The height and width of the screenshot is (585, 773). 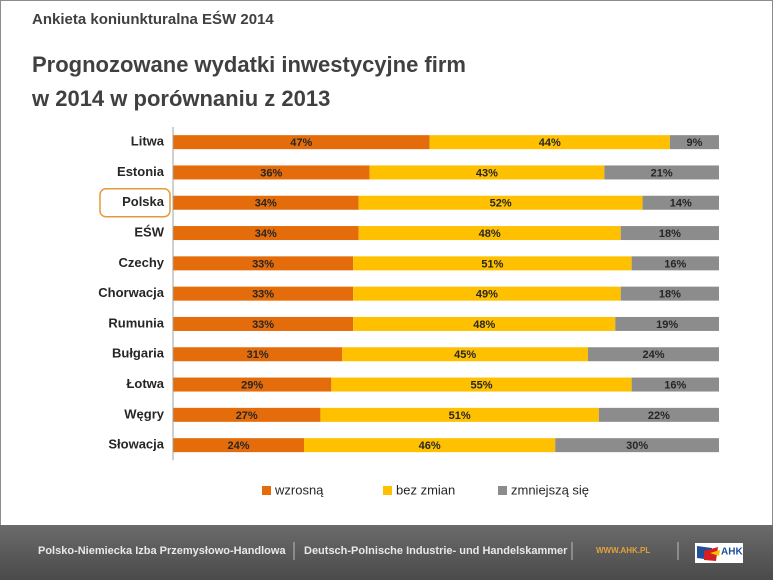 What do you see at coordinates (623, 550) in the screenshot?
I see `footer-url: WWW.AHK.PL` at bounding box center [623, 550].